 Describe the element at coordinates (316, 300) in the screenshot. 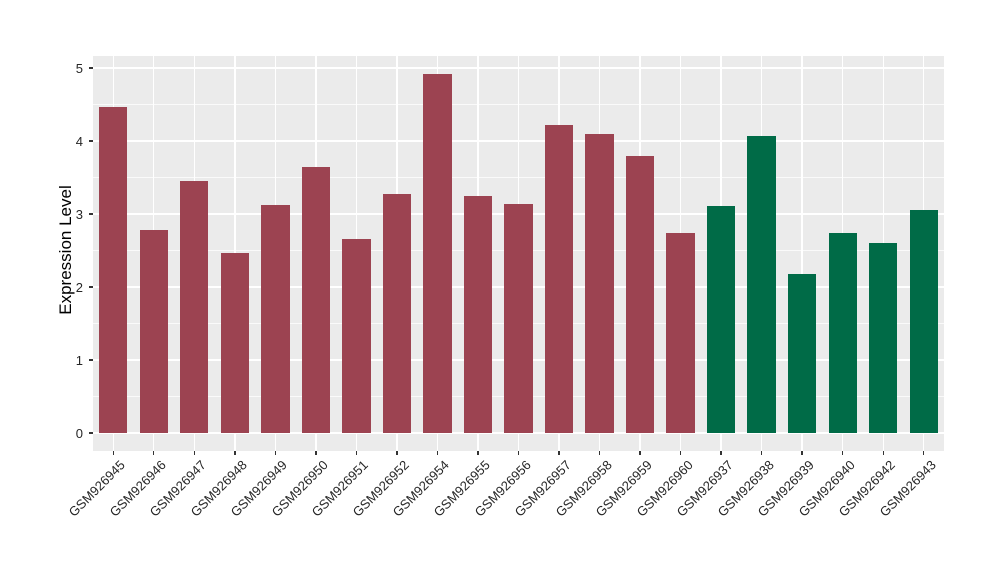

I see `bar-GSM926950` at that location.